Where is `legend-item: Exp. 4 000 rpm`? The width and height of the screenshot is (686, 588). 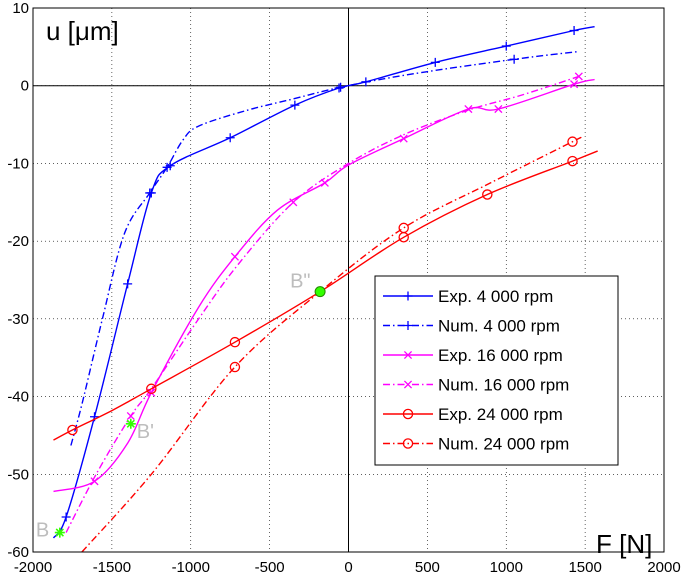
legend-item: Exp. 4 000 rpm is located at coordinates (468, 296).